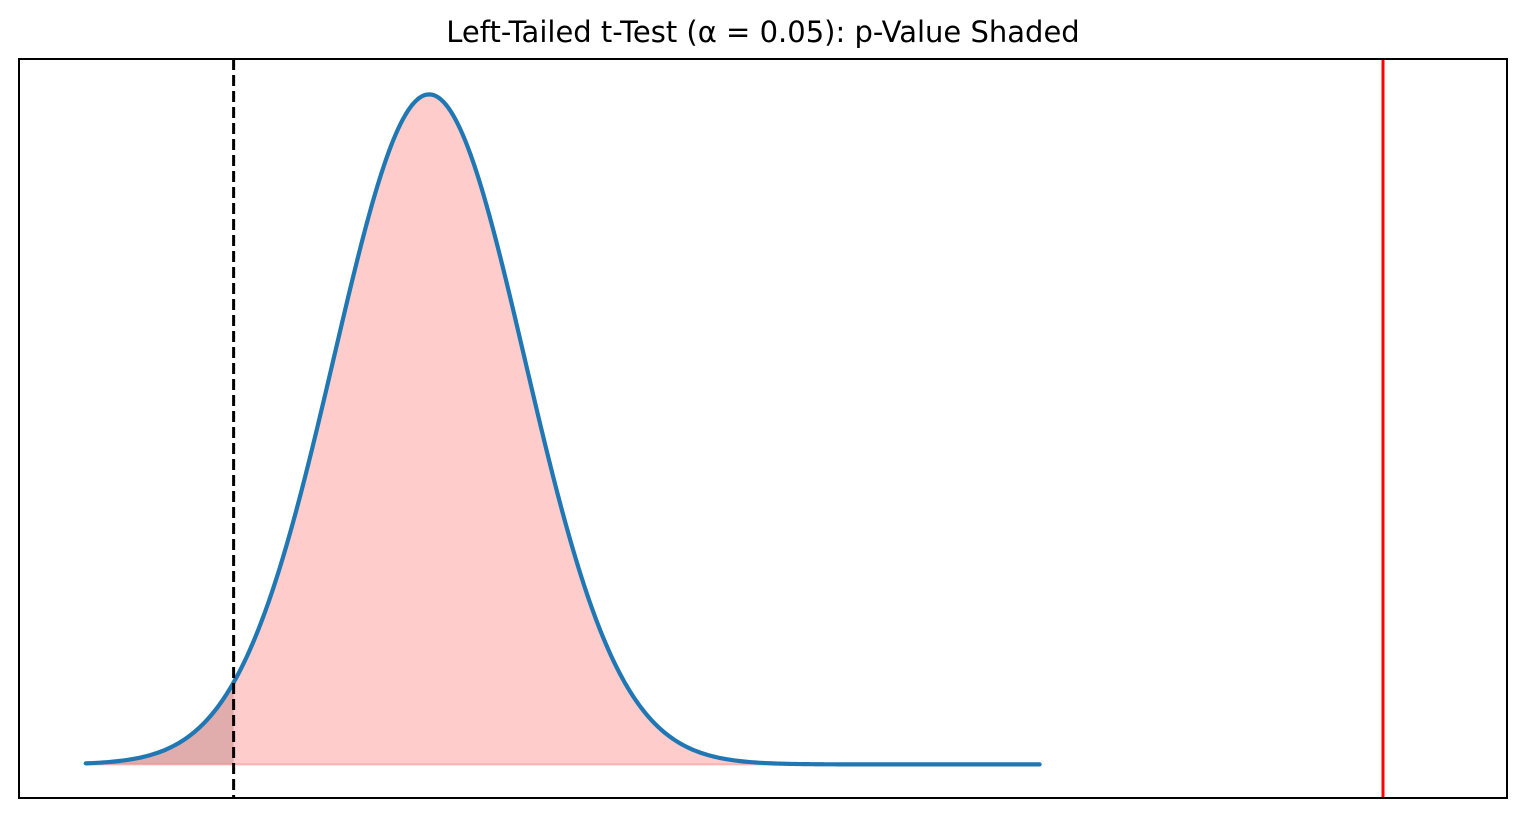 This screenshot has width=1526, height=817. I want to click on rejection-region-area, so click(159, 723).